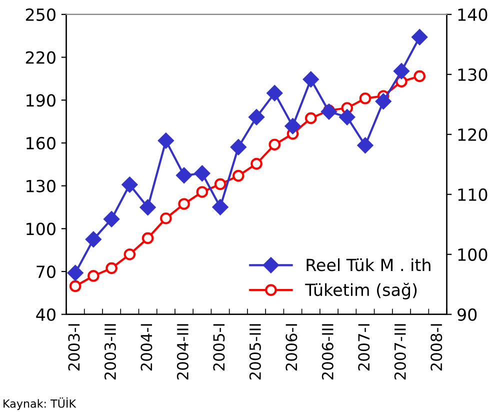  What do you see at coordinates (473, 134) in the screenshot?
I see `y2-tick-label: 120` at bounding box center [473, 134].